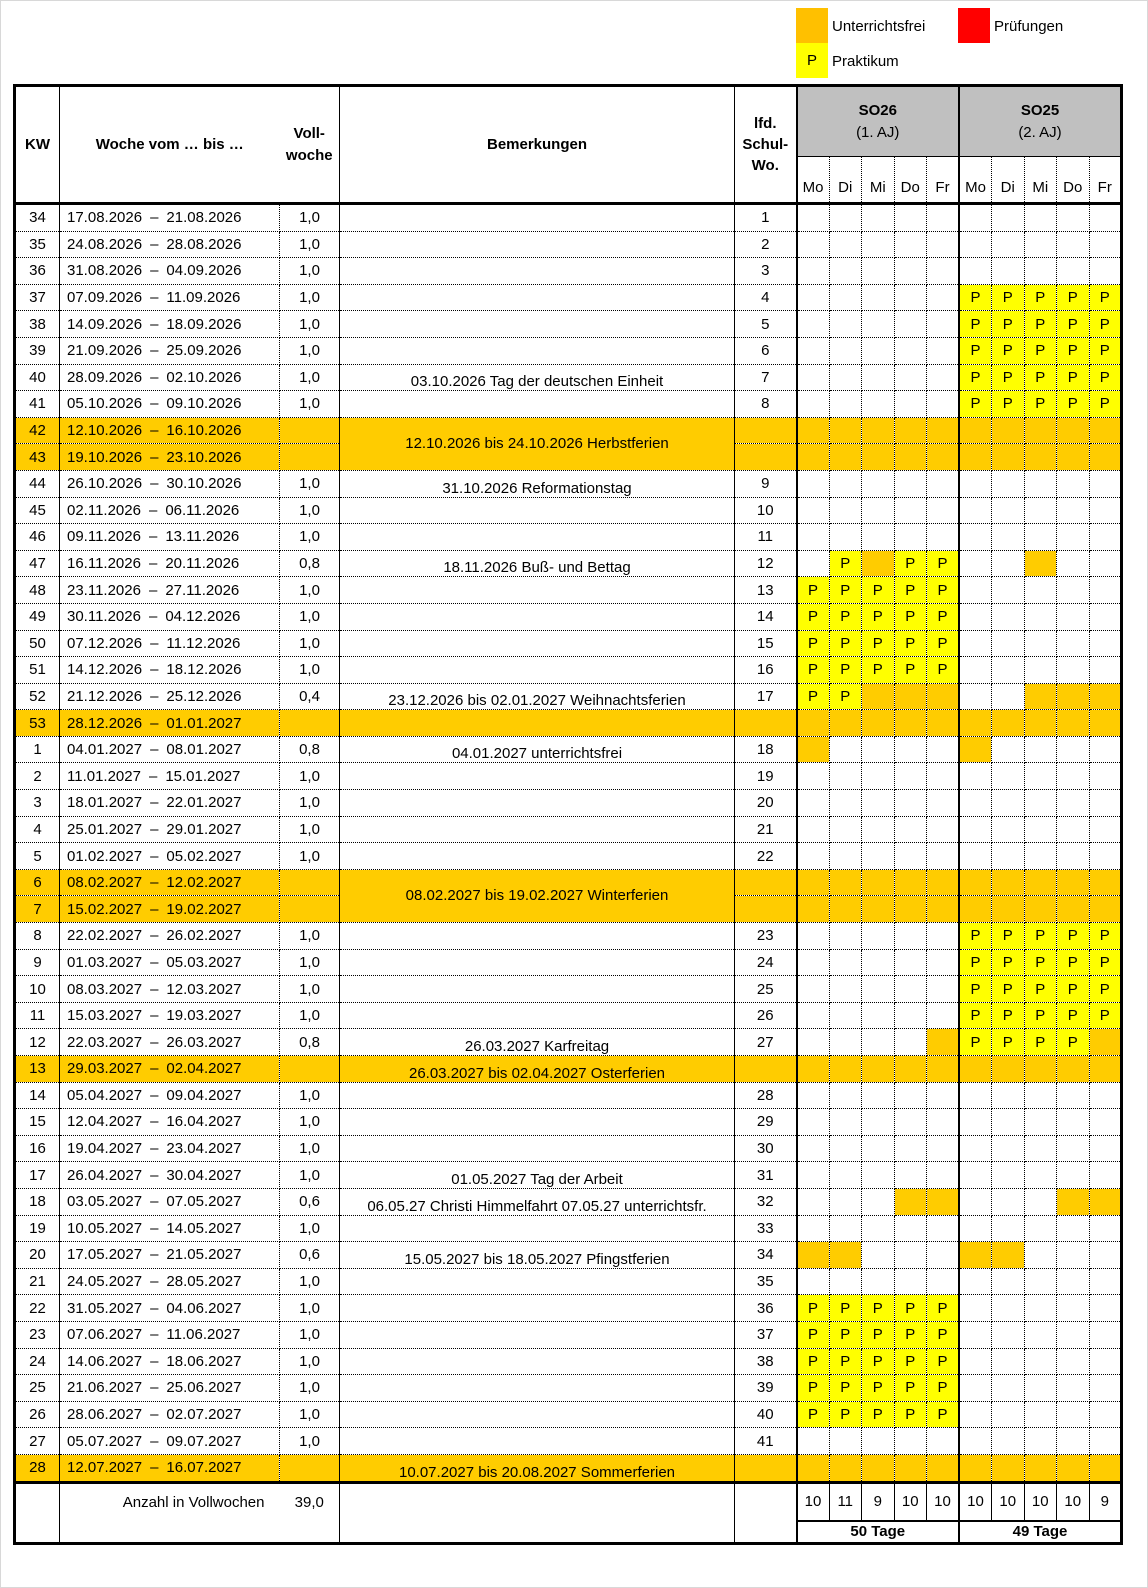  Describe the element at coordinates (766, 537) in the screenshot. I see `schulwoche-cell: 11` at that location.